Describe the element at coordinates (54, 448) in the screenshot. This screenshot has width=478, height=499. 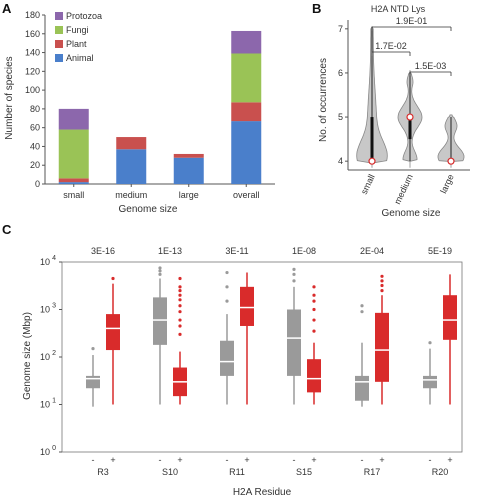
I see `panel-c-ytick-exponent: 0` at that location.